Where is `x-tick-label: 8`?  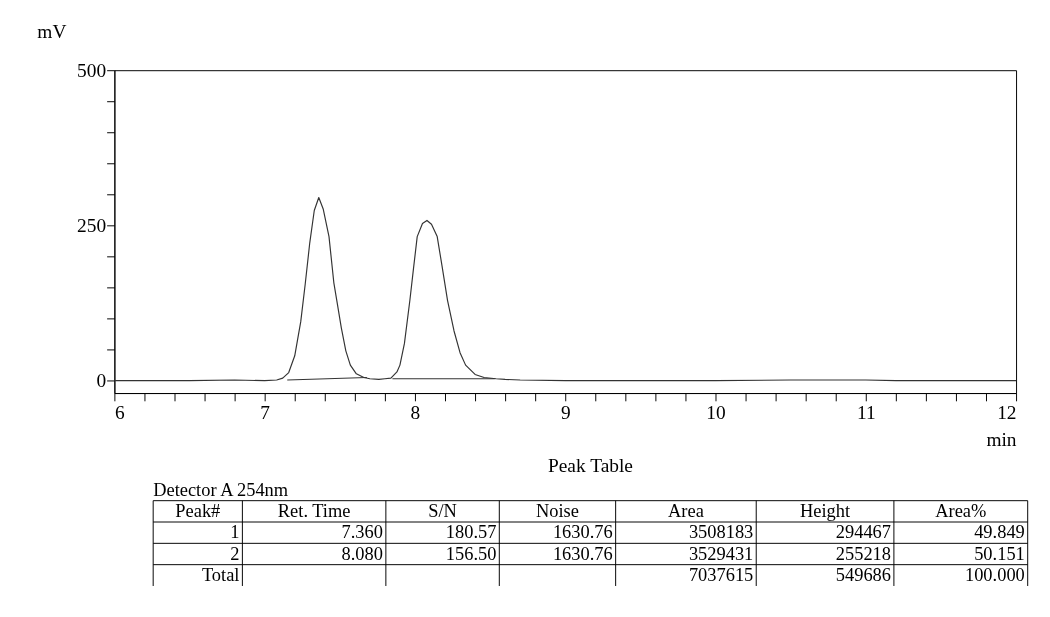
x-tick-label: 8 is located at coordinates (415, 412).